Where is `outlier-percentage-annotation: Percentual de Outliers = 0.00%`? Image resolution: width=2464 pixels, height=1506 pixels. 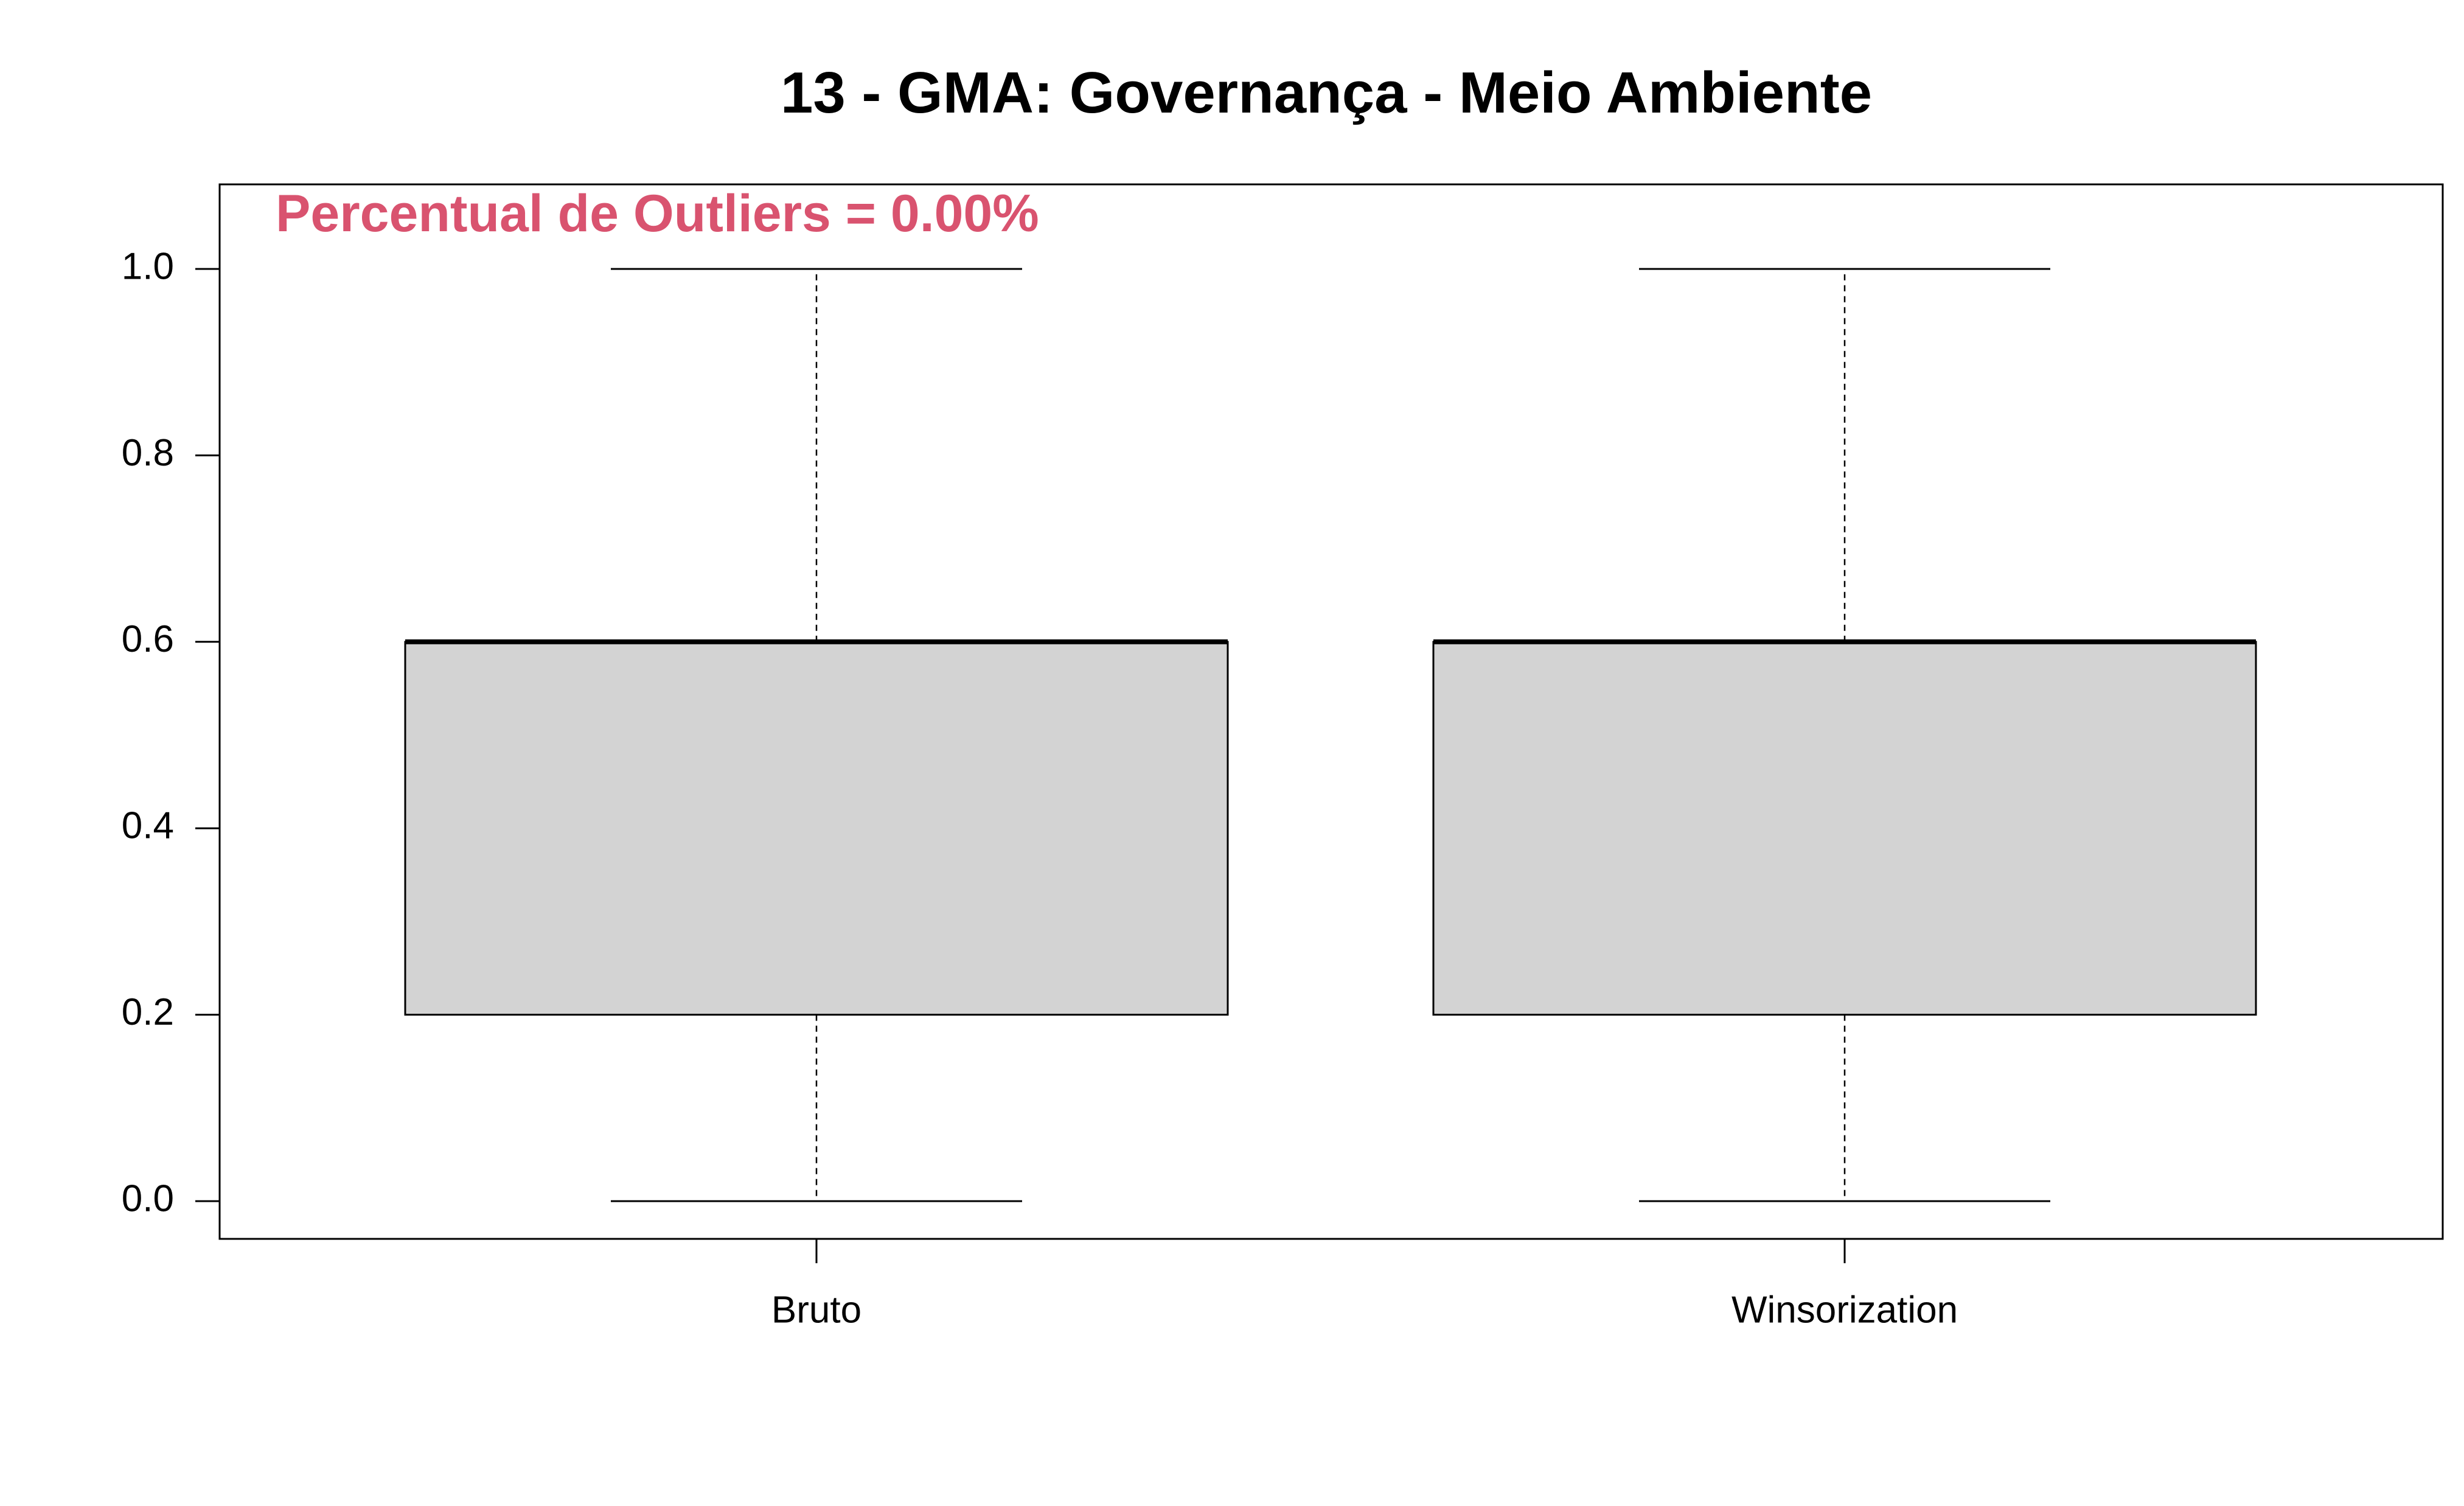
outlier-percentage-annotation: Percentual de Outliers = 0.00% is located at coordinates (658, 214).